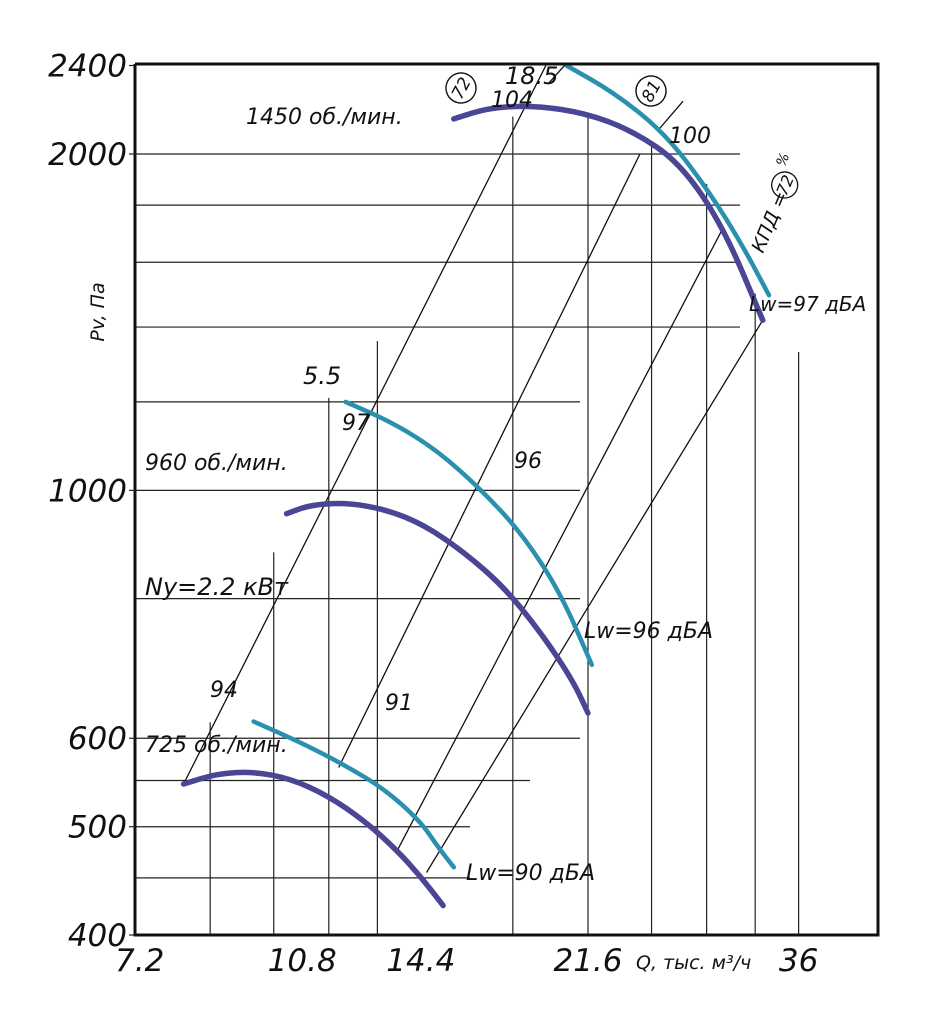 The width and height of the screenshot is (931, 1024). I want to click on y-tick-label: 600, so click(97, 739).